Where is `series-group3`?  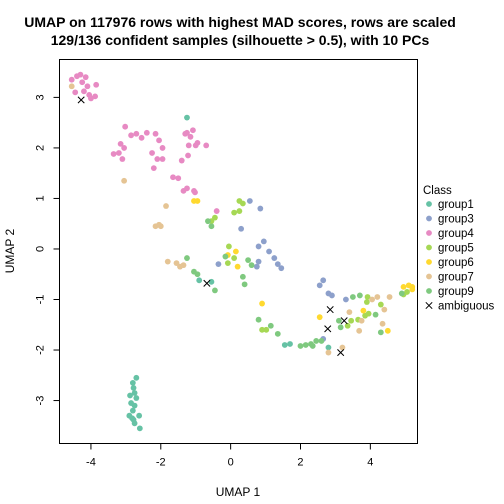
series-group3 is located at coordinates (282, 270).